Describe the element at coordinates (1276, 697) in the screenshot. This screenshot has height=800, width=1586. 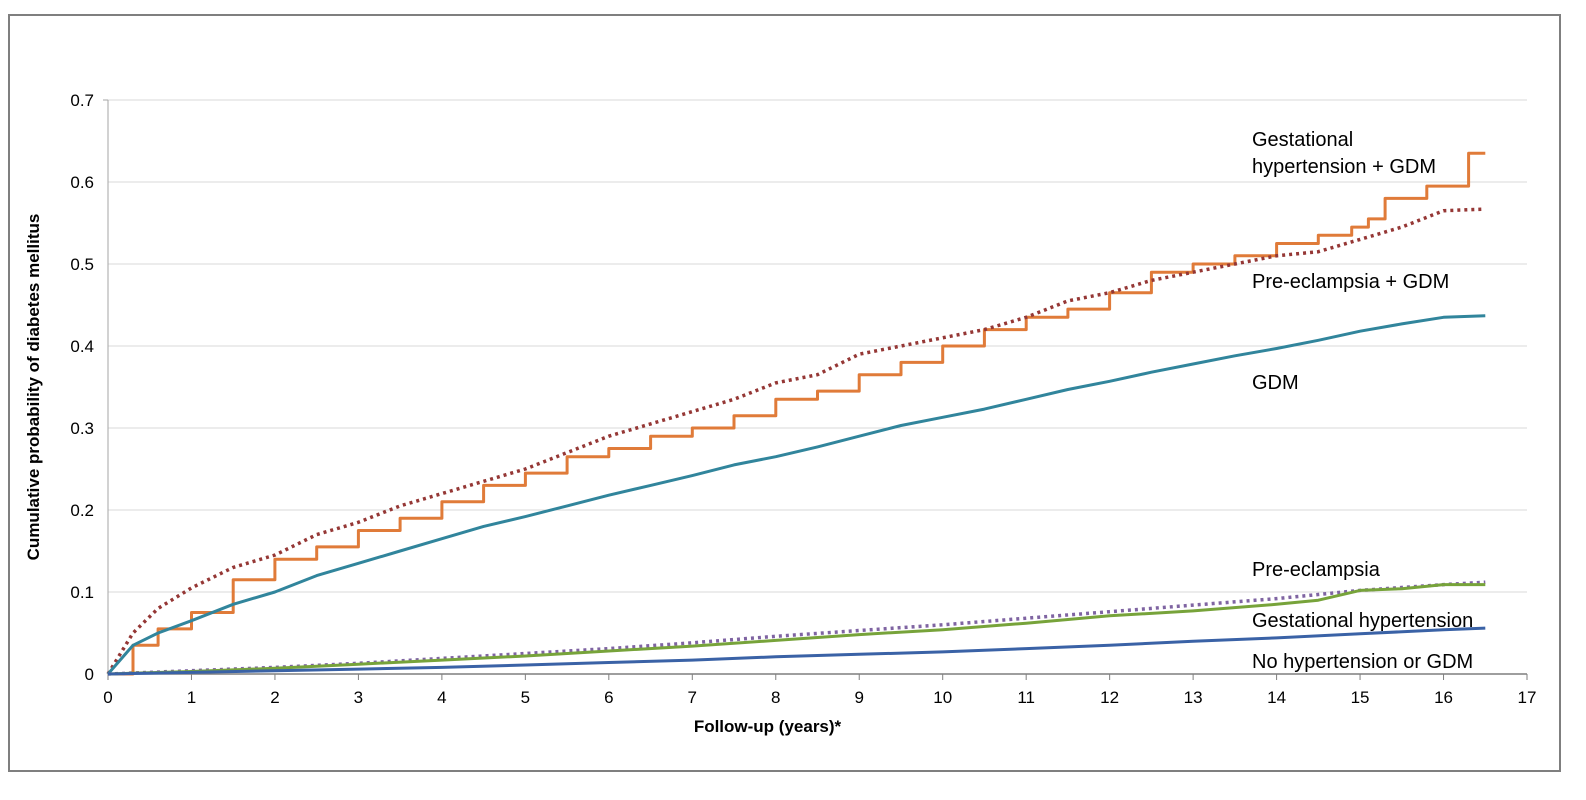
I see `x-tick-label: 14` at that location.